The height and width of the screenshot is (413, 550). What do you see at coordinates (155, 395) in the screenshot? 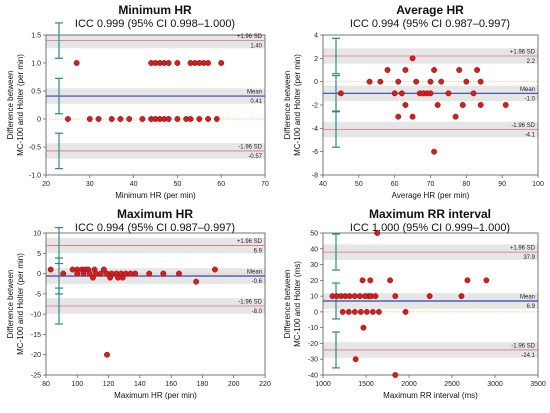
I see `x-axis-label: Maximum HR (per min)` at bounding box center [155, 395].